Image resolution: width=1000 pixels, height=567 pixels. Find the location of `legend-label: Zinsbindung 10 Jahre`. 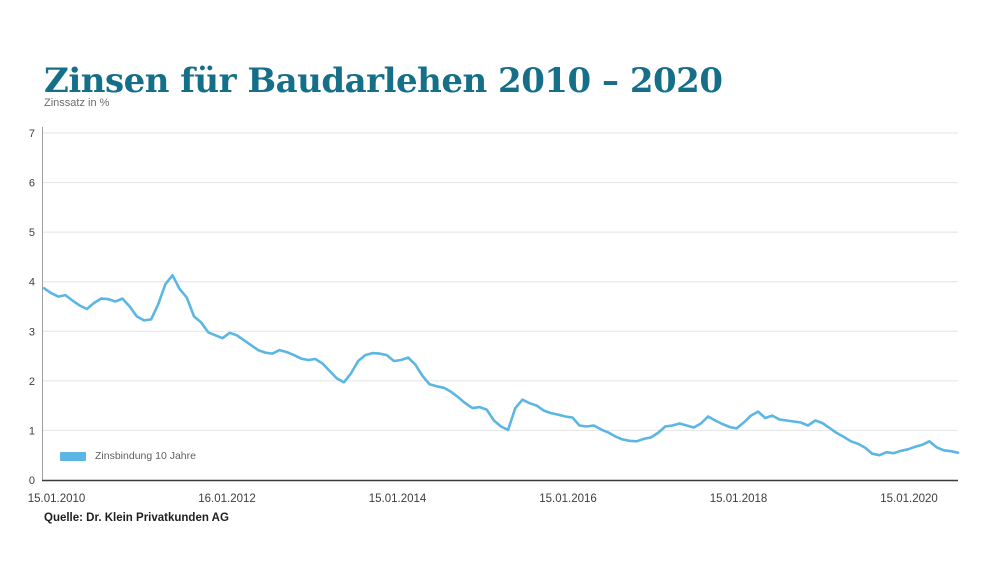

legend-label: Zinsbindung 10 Jahre is located at coordinates (145, 456).